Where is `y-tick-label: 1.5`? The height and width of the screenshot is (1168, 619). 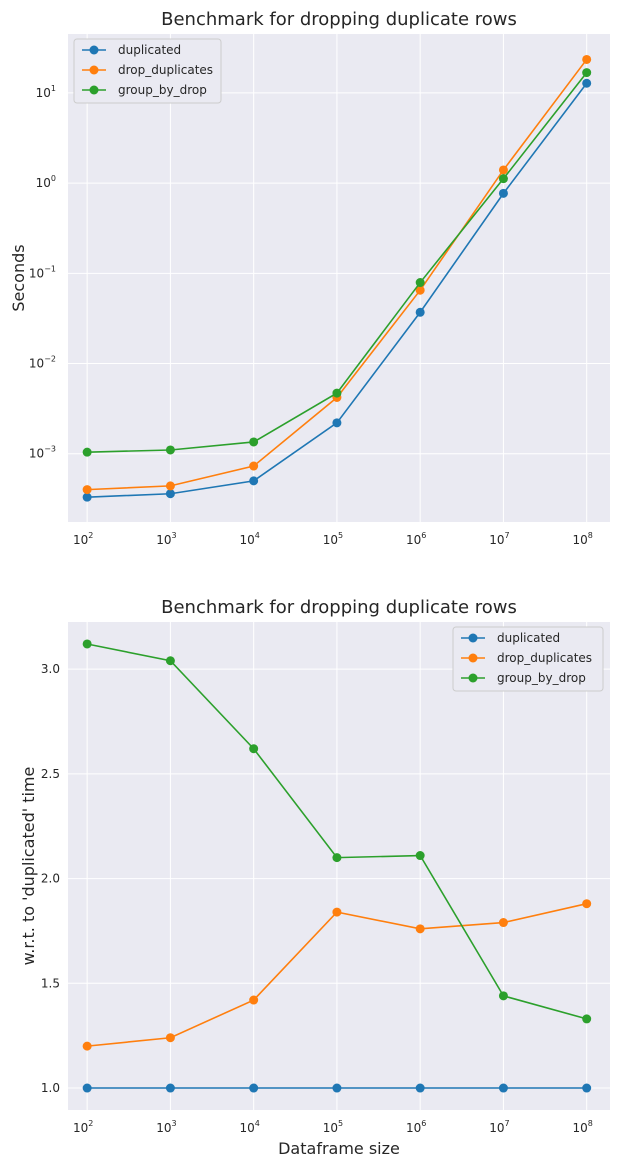
y-tick-label: 1.5 is located at coordinates (50, 983).